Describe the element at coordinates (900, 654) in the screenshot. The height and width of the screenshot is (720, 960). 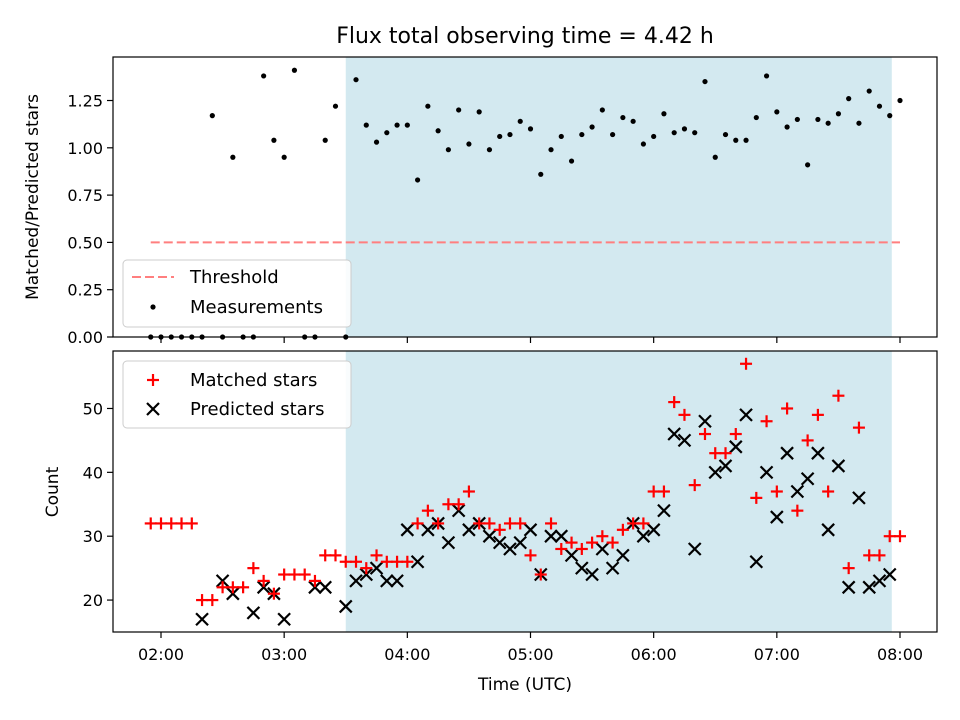
I see `x-tick-label: 08:00` at that location.